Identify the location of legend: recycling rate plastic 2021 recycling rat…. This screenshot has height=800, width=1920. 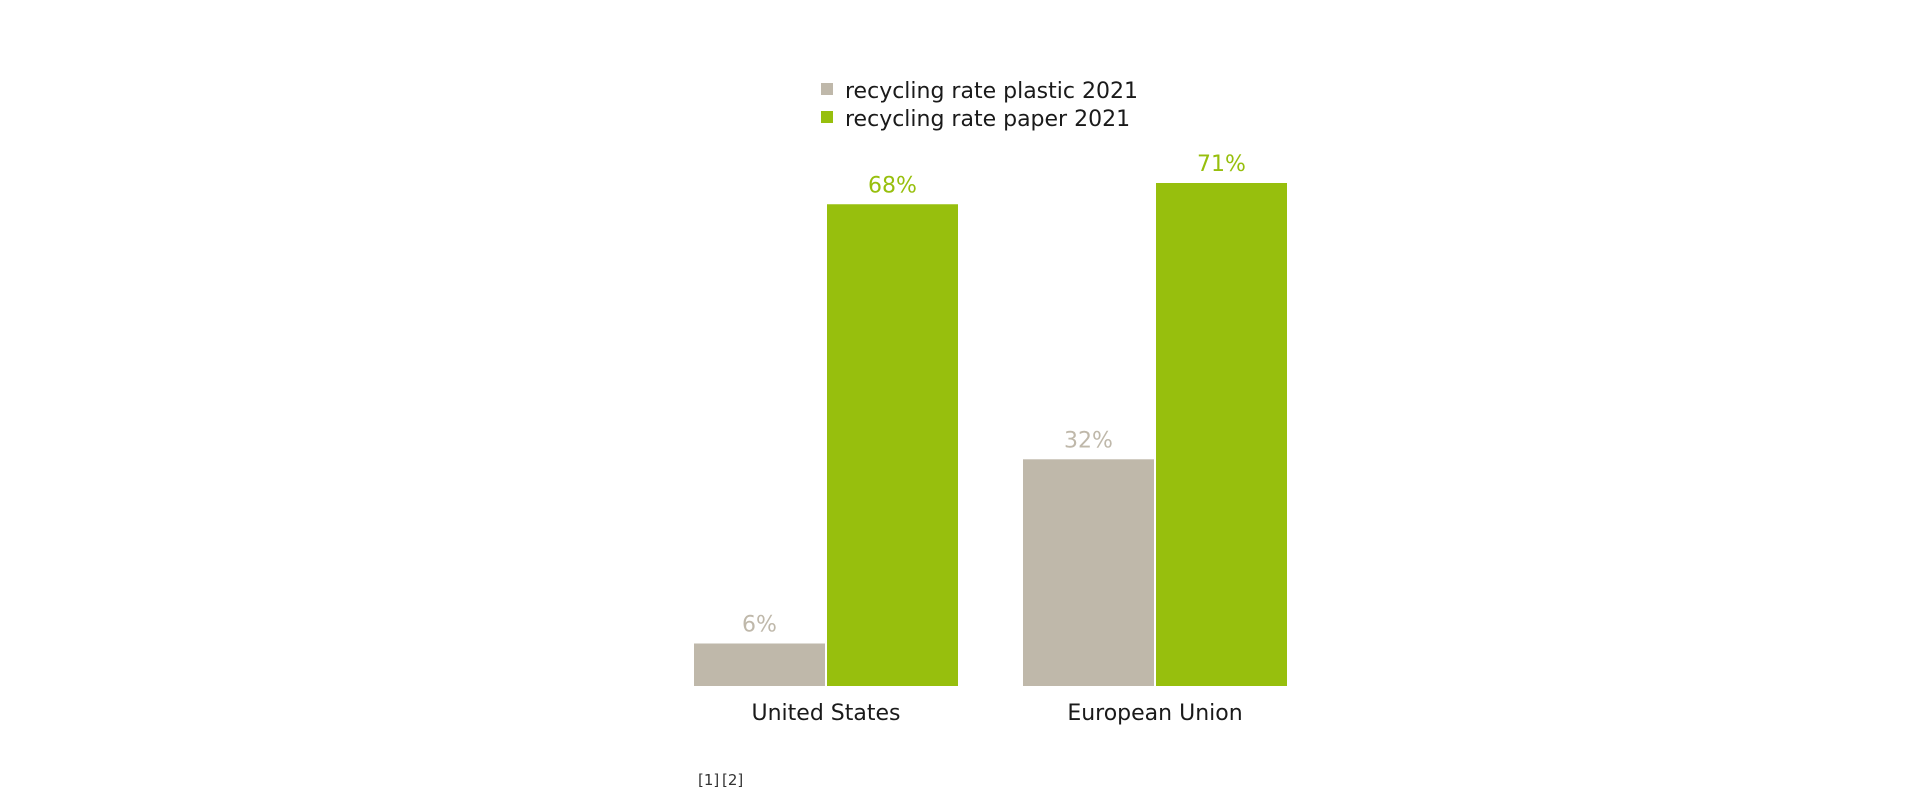
(979, 105).